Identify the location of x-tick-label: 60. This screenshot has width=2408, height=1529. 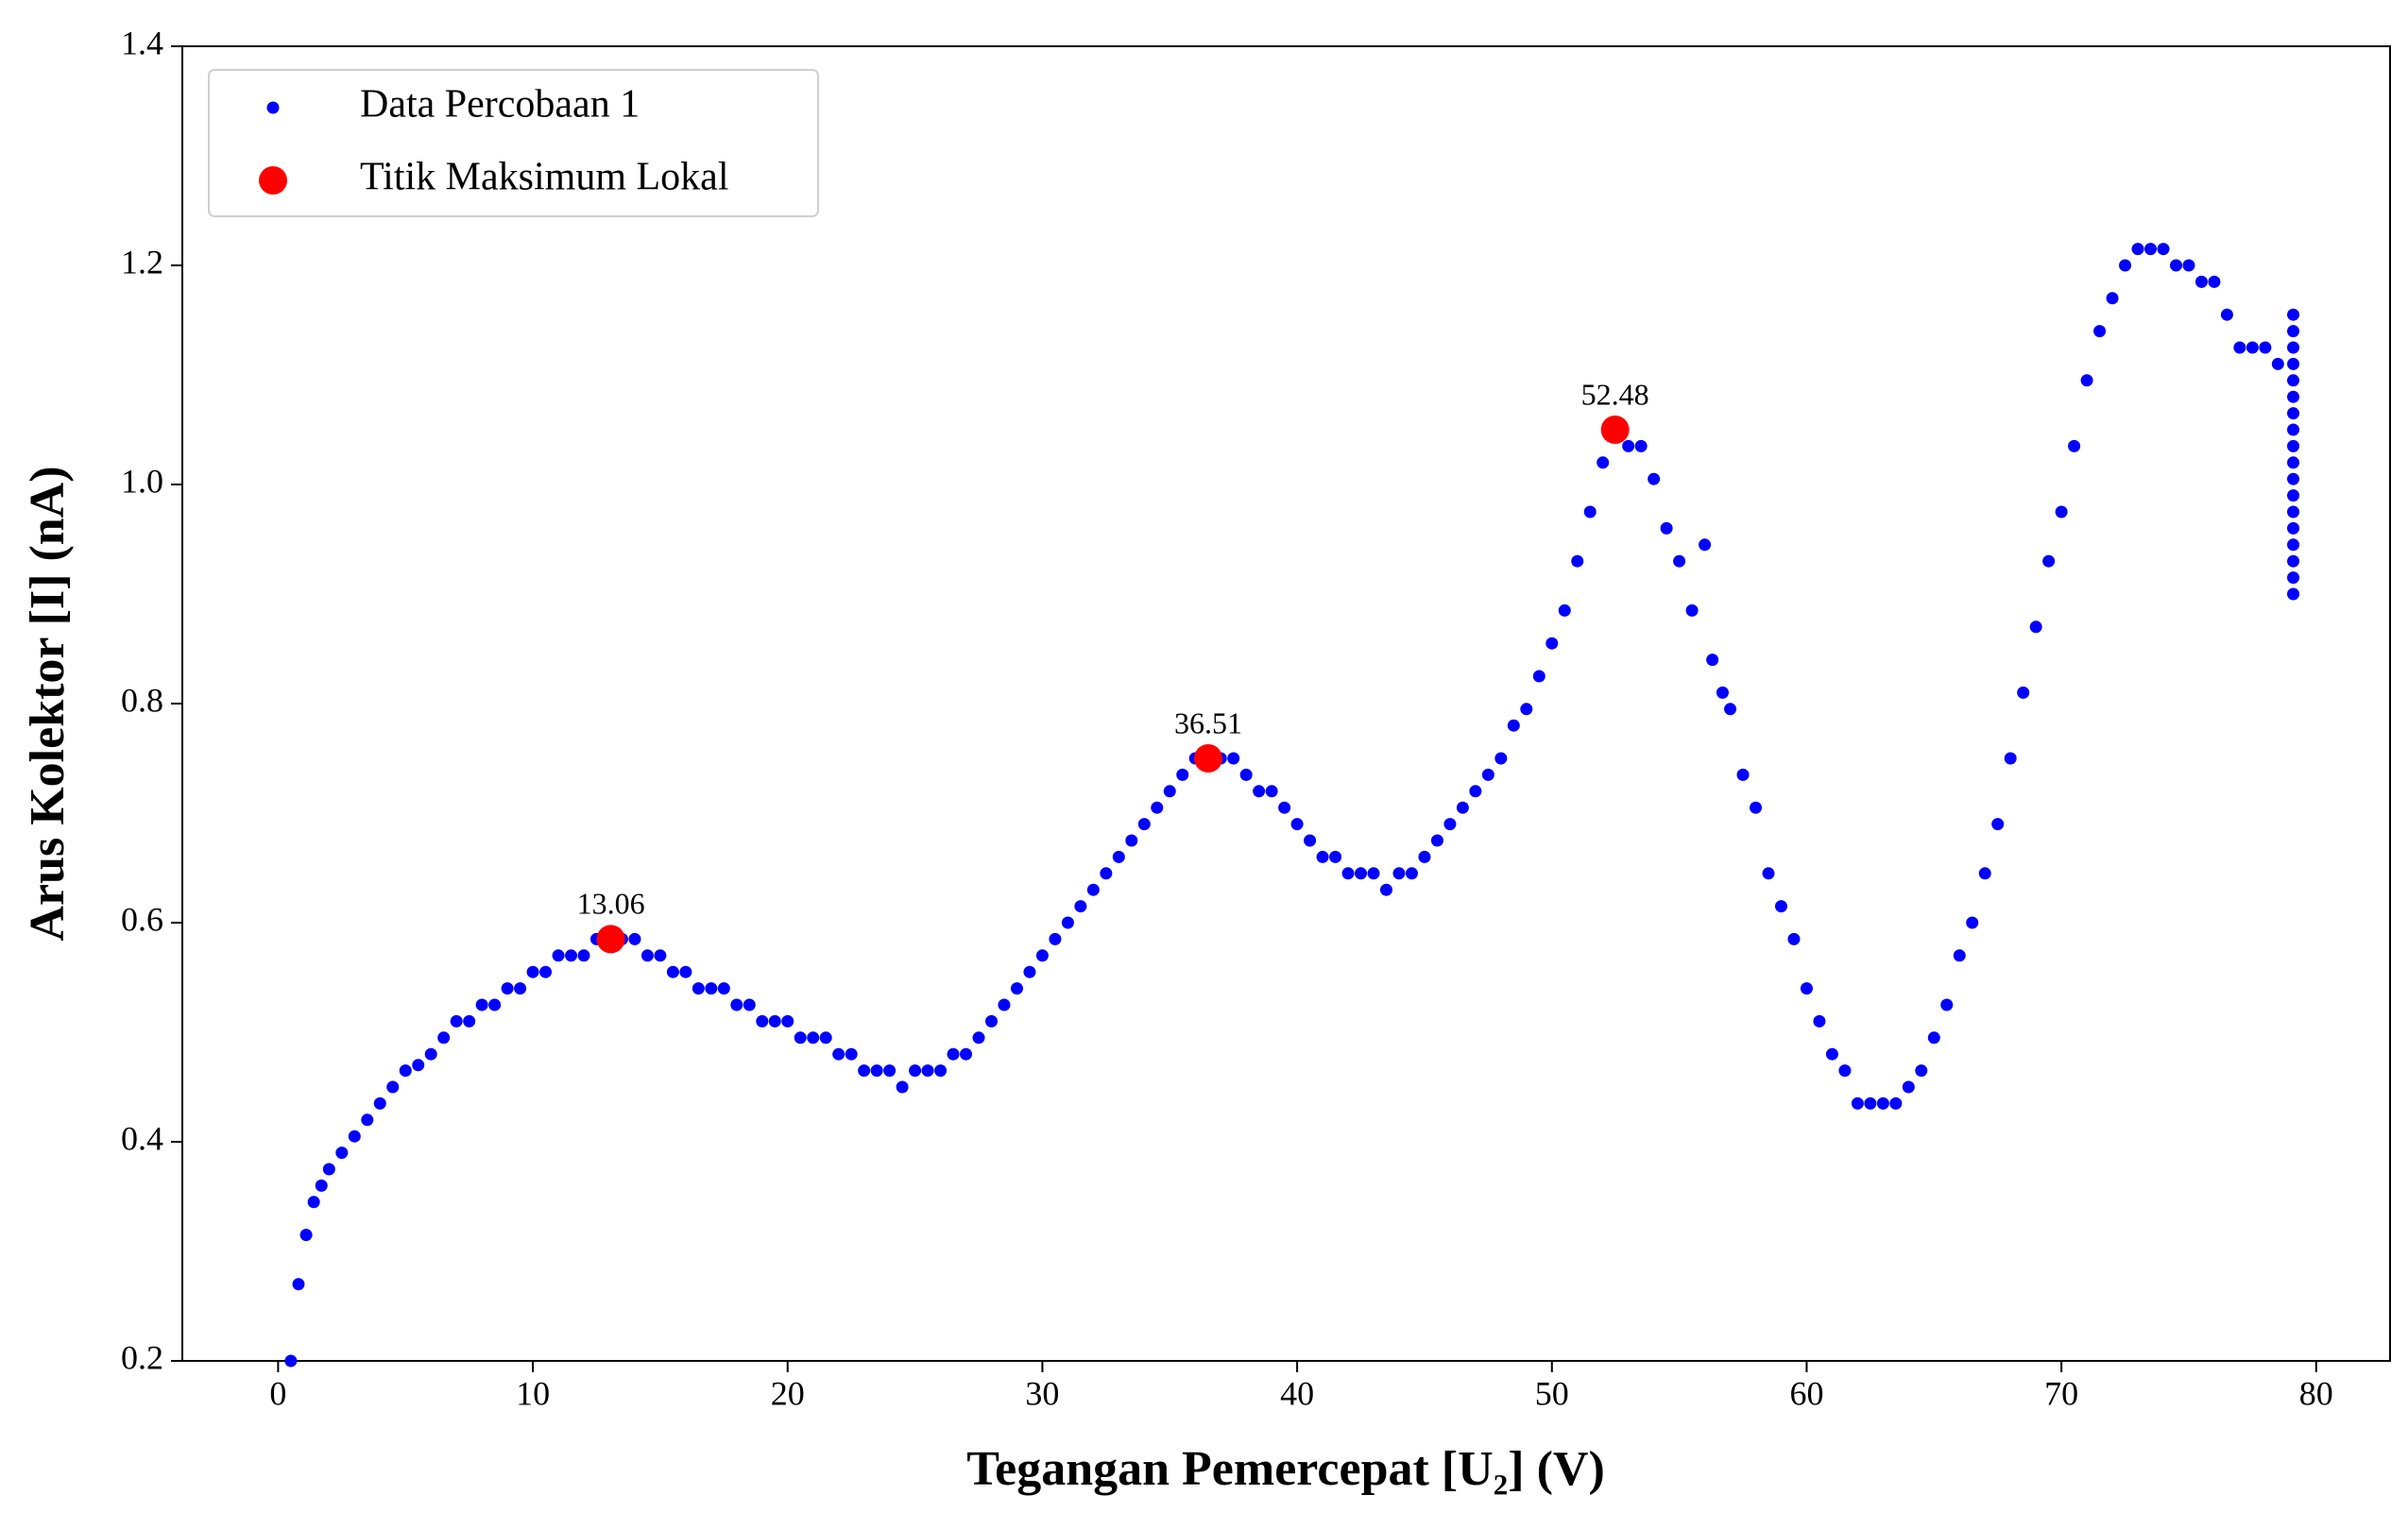
(1806, 1393).